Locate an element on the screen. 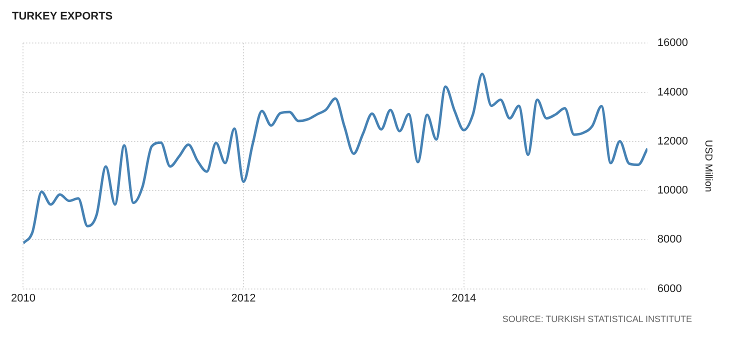 The height and width of the screenshot is (340, 730). x-tick-label: 2010 is located at coordinates (23, 298).